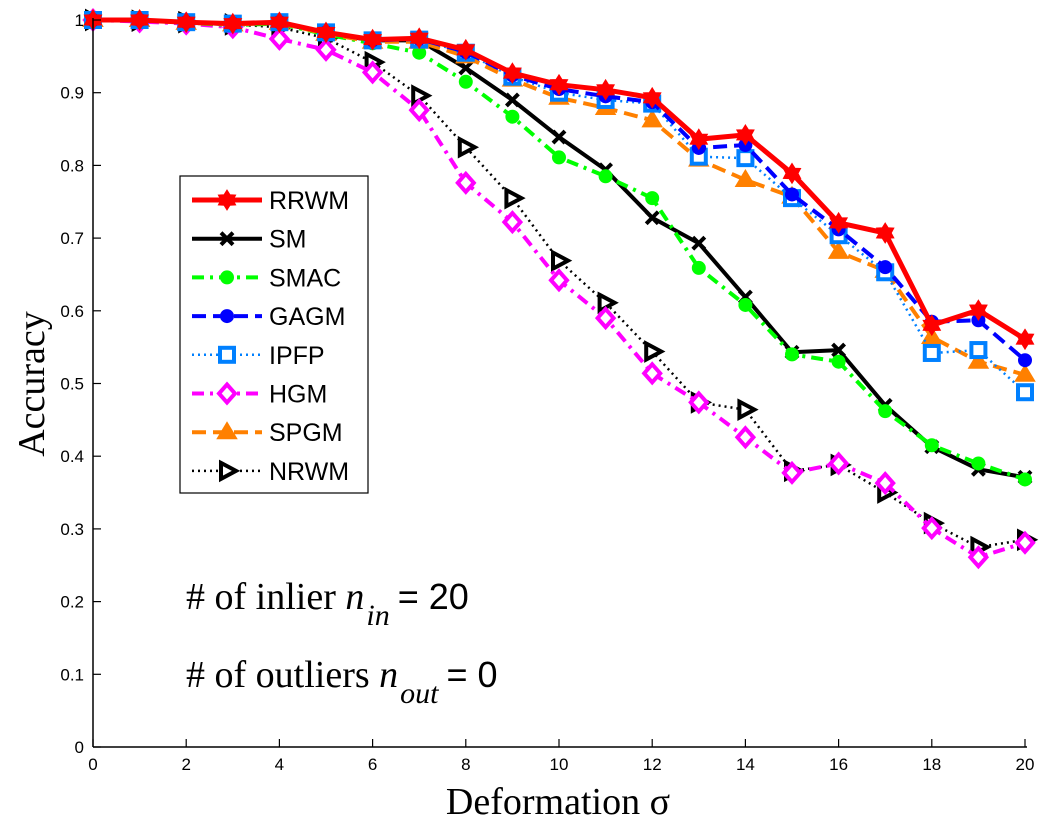 The width and height of the screenshot is (1047, 824). I want to click on legend-marker-spgm, so click(227, 430).